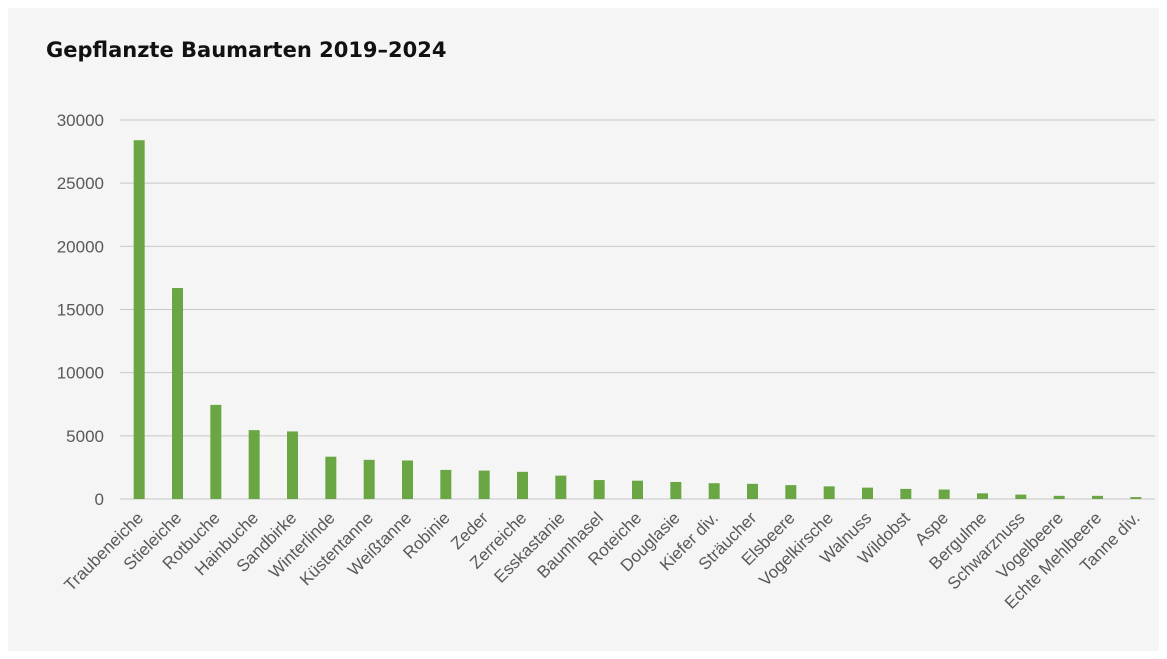  What do you see at coordinates (246, 50) in the screenshot?
I see `chart-title: Gepflanzte Baumarten 2019–2024` at bounding box center [246, 50].